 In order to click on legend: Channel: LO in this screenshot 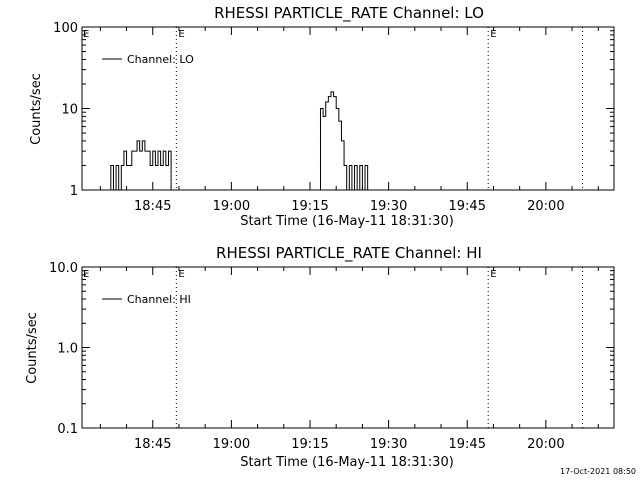, I will do `click(148, 59)`.